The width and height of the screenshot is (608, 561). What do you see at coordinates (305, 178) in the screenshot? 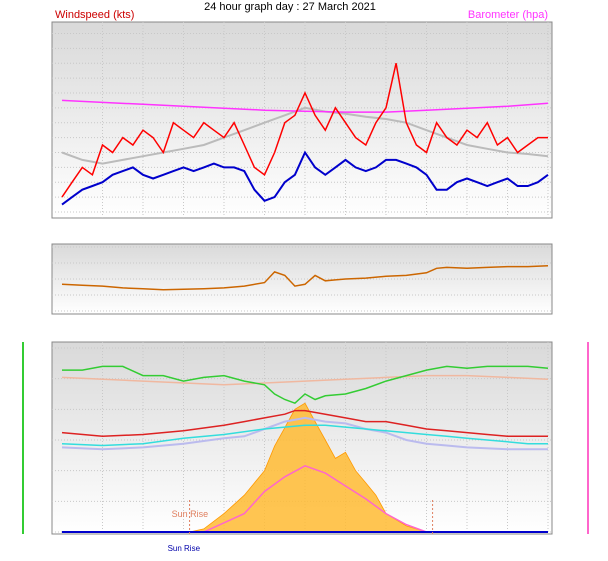
I see `avg-wind-line` at bounding box center [305, 178].